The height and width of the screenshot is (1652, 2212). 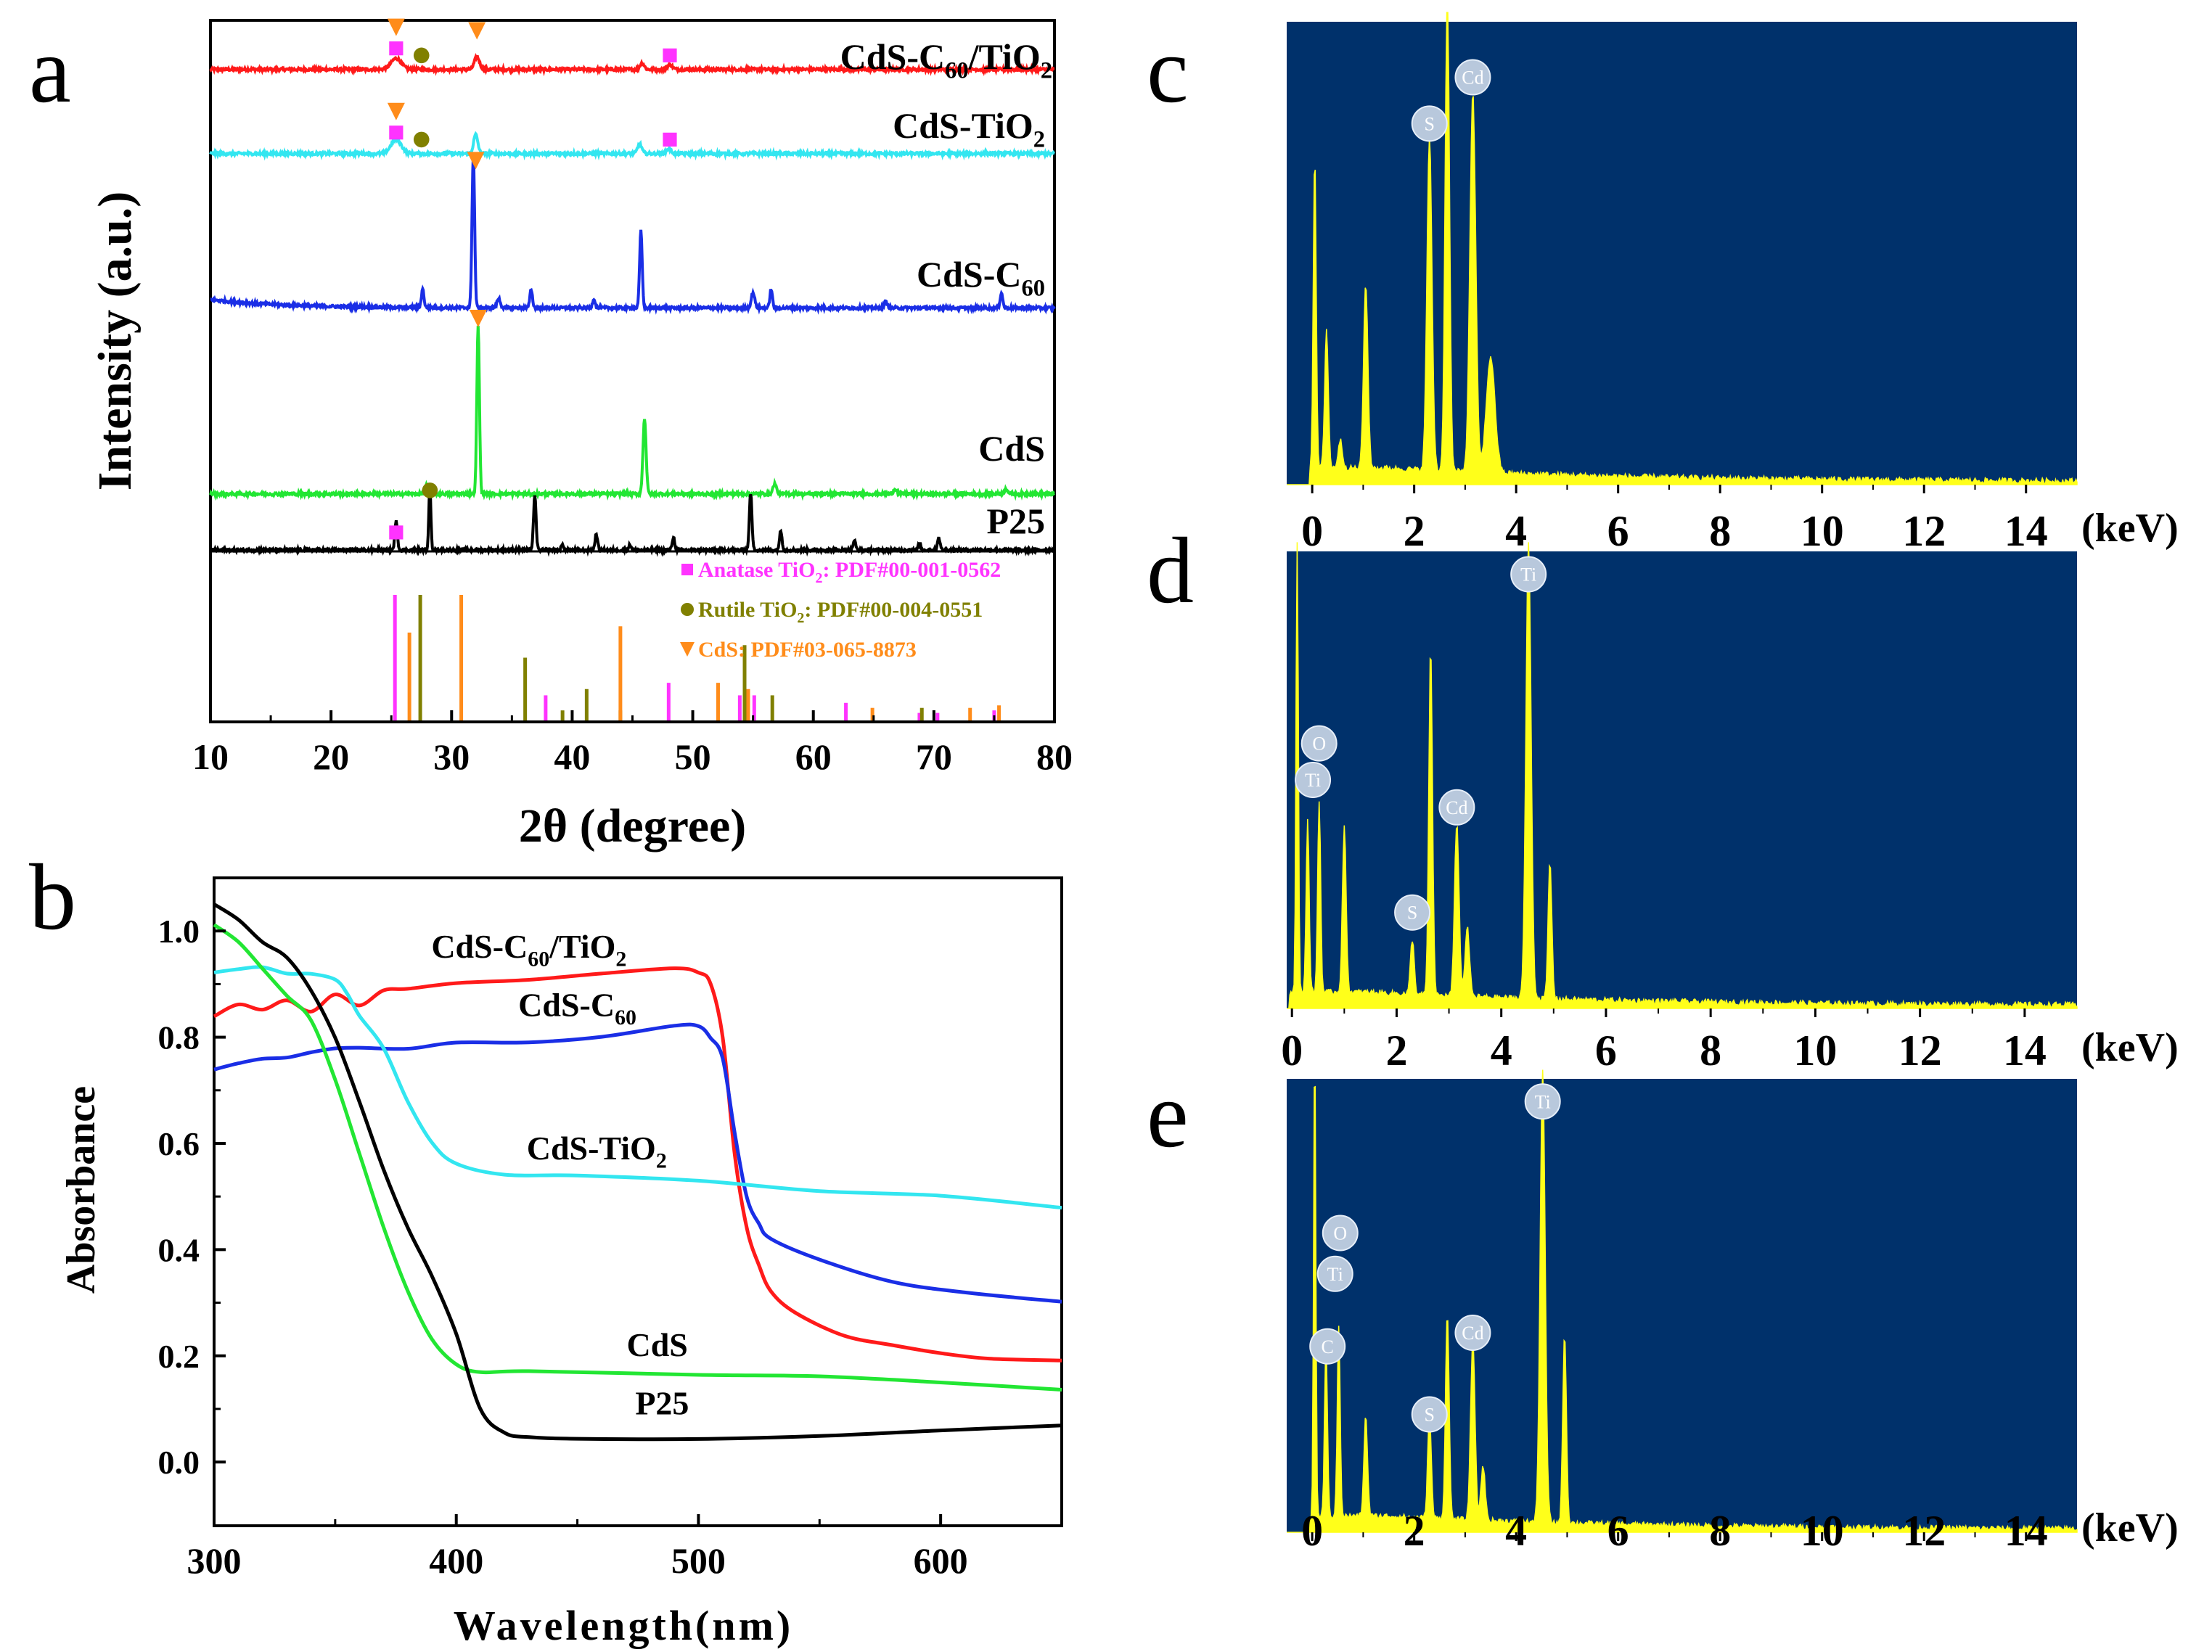 I want to click on eds-panel-c: S Cd 0 2 4 6 8 10 12 14 (keV), so click(x=1733, y=283).